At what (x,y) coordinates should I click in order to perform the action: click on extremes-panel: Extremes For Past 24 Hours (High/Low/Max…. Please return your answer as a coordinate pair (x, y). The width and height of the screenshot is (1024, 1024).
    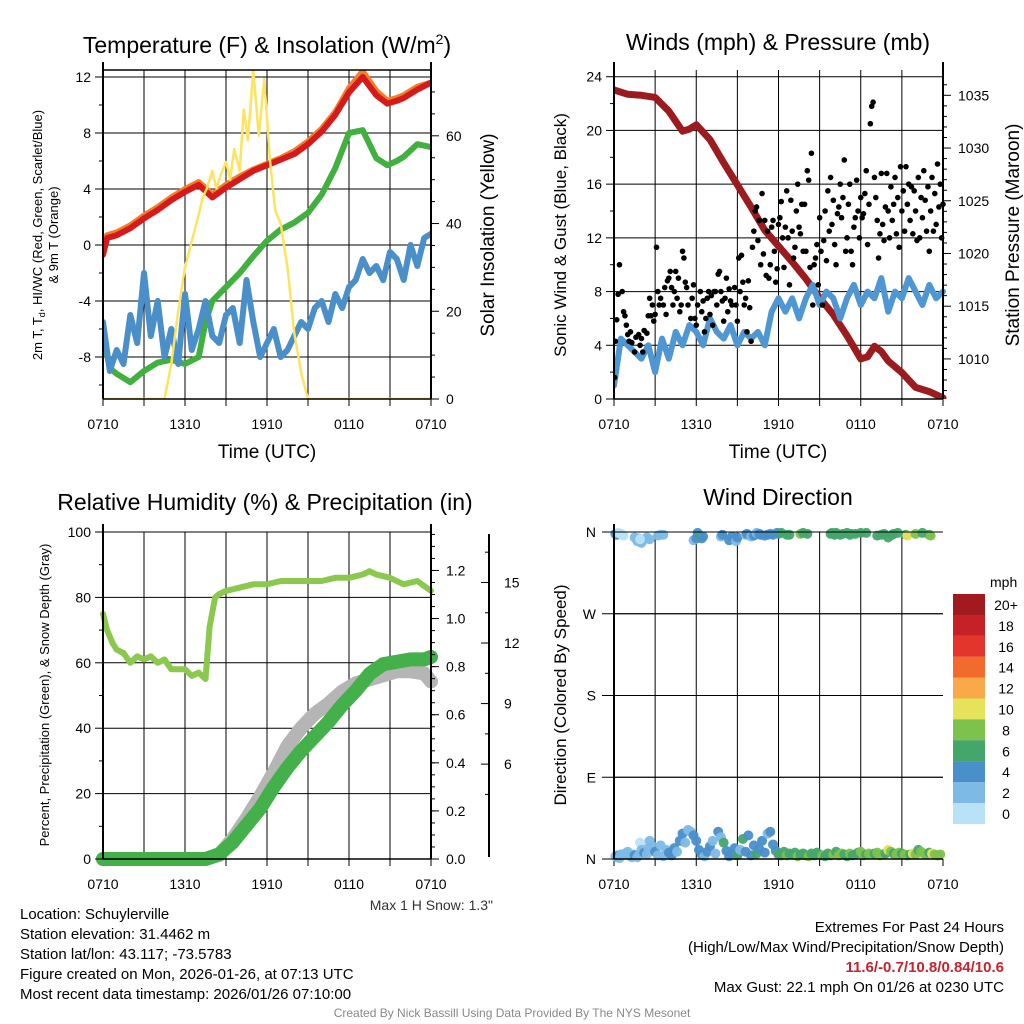
    Looking at the image, I should click on (846, 958).